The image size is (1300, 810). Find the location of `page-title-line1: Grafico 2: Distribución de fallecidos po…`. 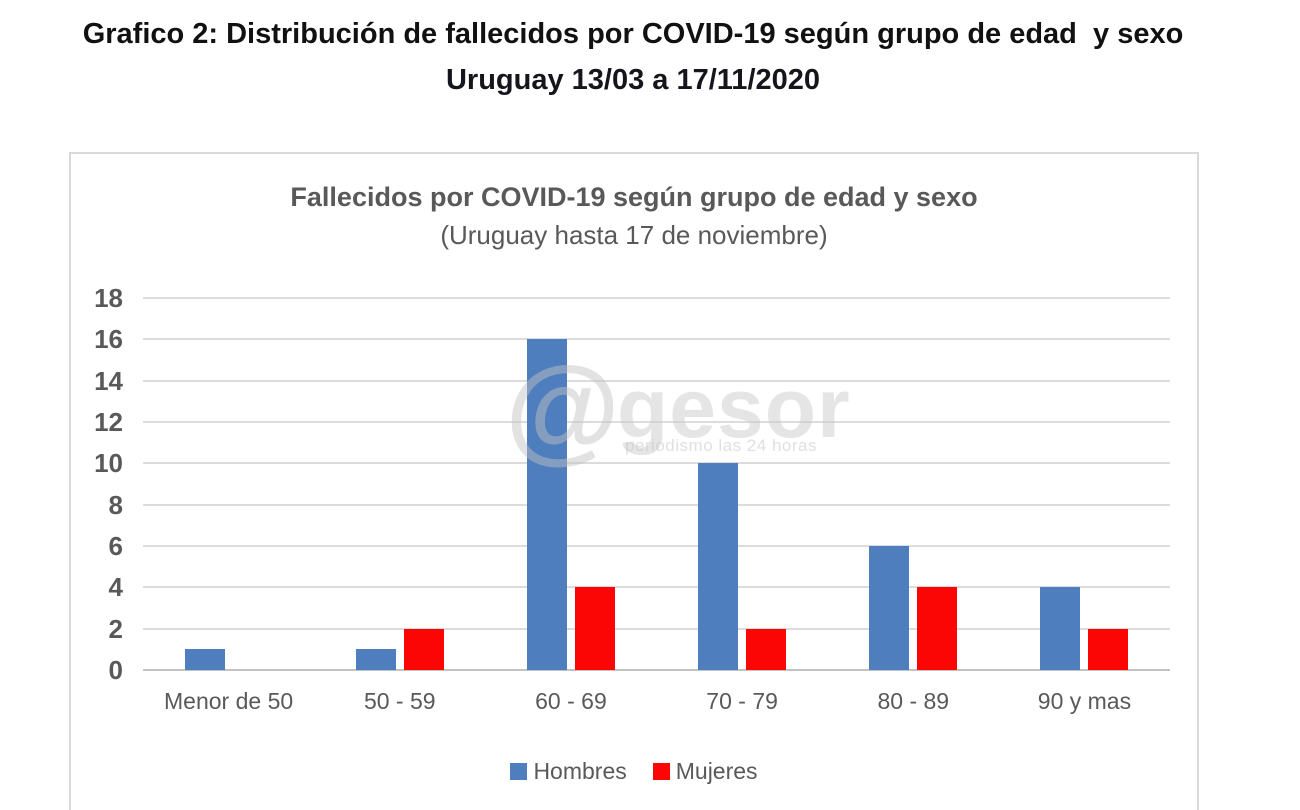

page-title-line1: Grafico 2: Distribución de fallecidos po… is located at coordinates (633, 34).